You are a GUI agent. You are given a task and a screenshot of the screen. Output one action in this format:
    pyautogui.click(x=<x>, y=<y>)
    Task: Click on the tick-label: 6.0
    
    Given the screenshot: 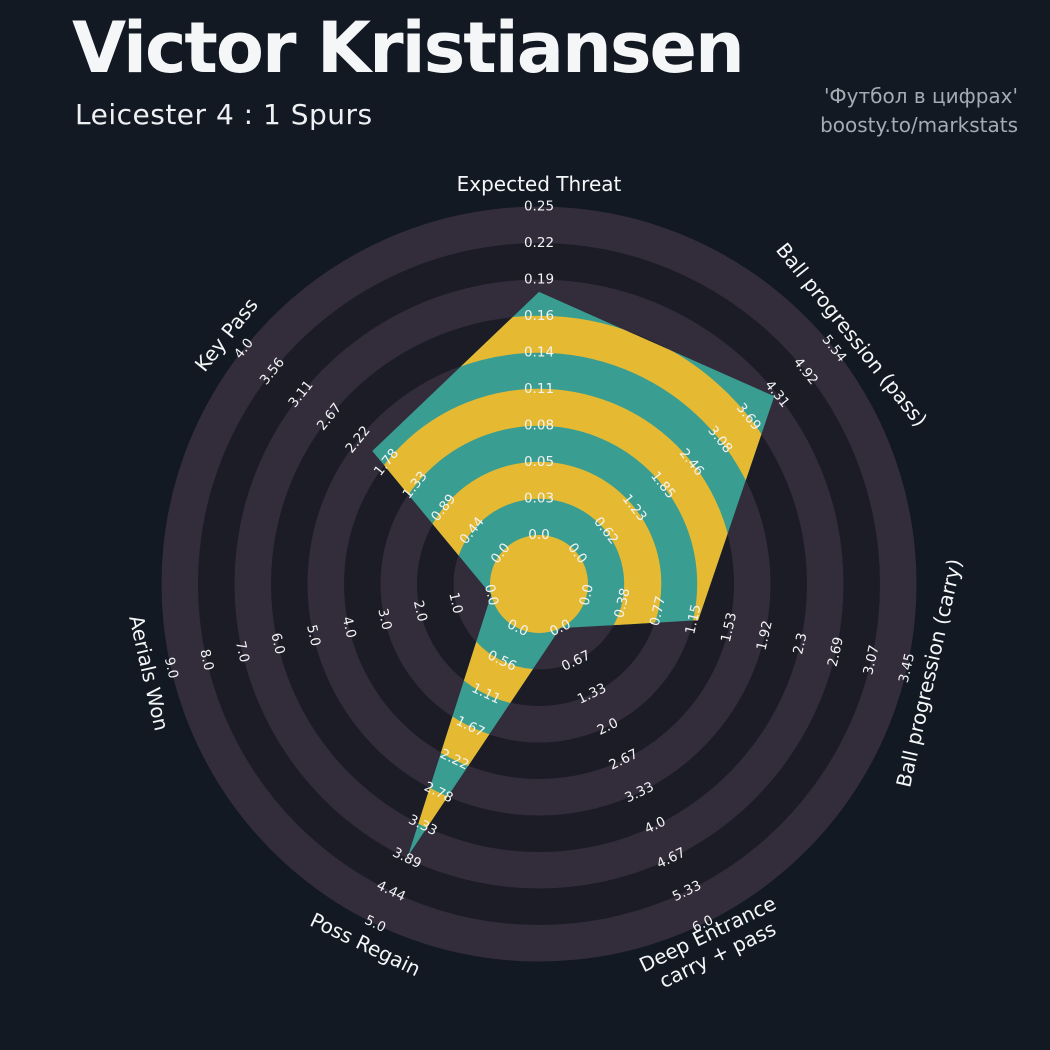 What is the action you would take?
    pyautogui.click(x=277, y=643)
    